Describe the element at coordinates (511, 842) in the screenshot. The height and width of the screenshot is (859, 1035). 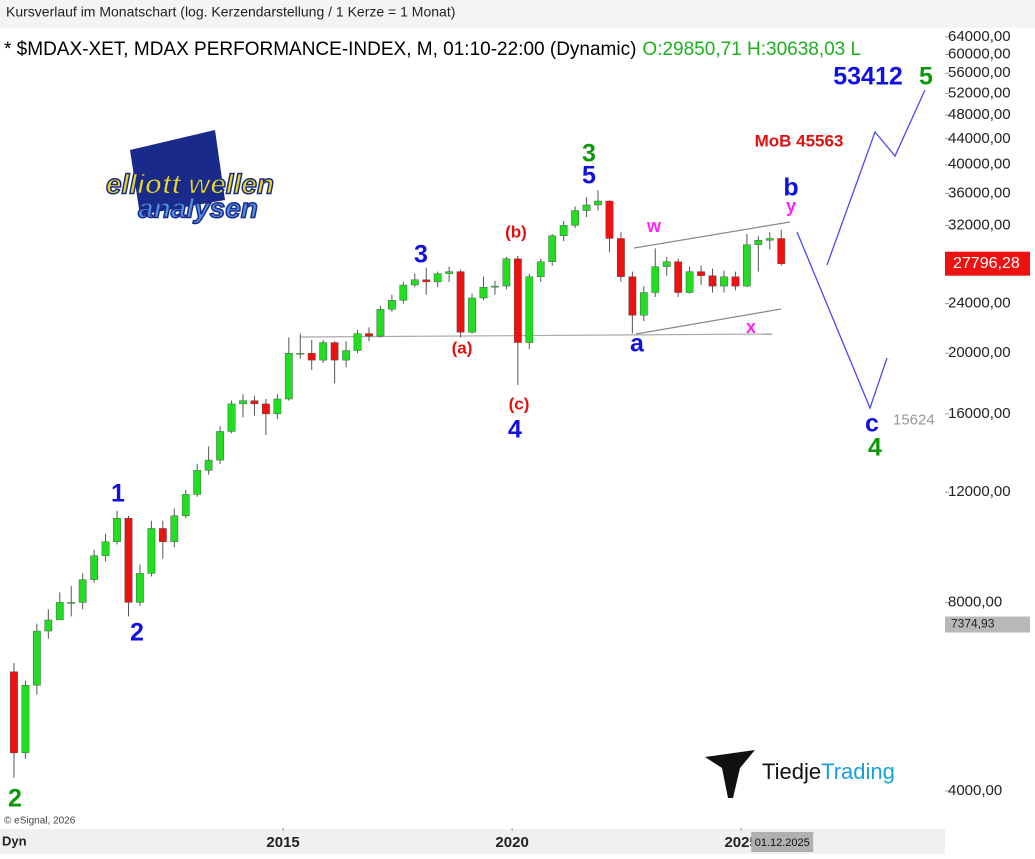
I see `x-tick-label: 2020` at that location.